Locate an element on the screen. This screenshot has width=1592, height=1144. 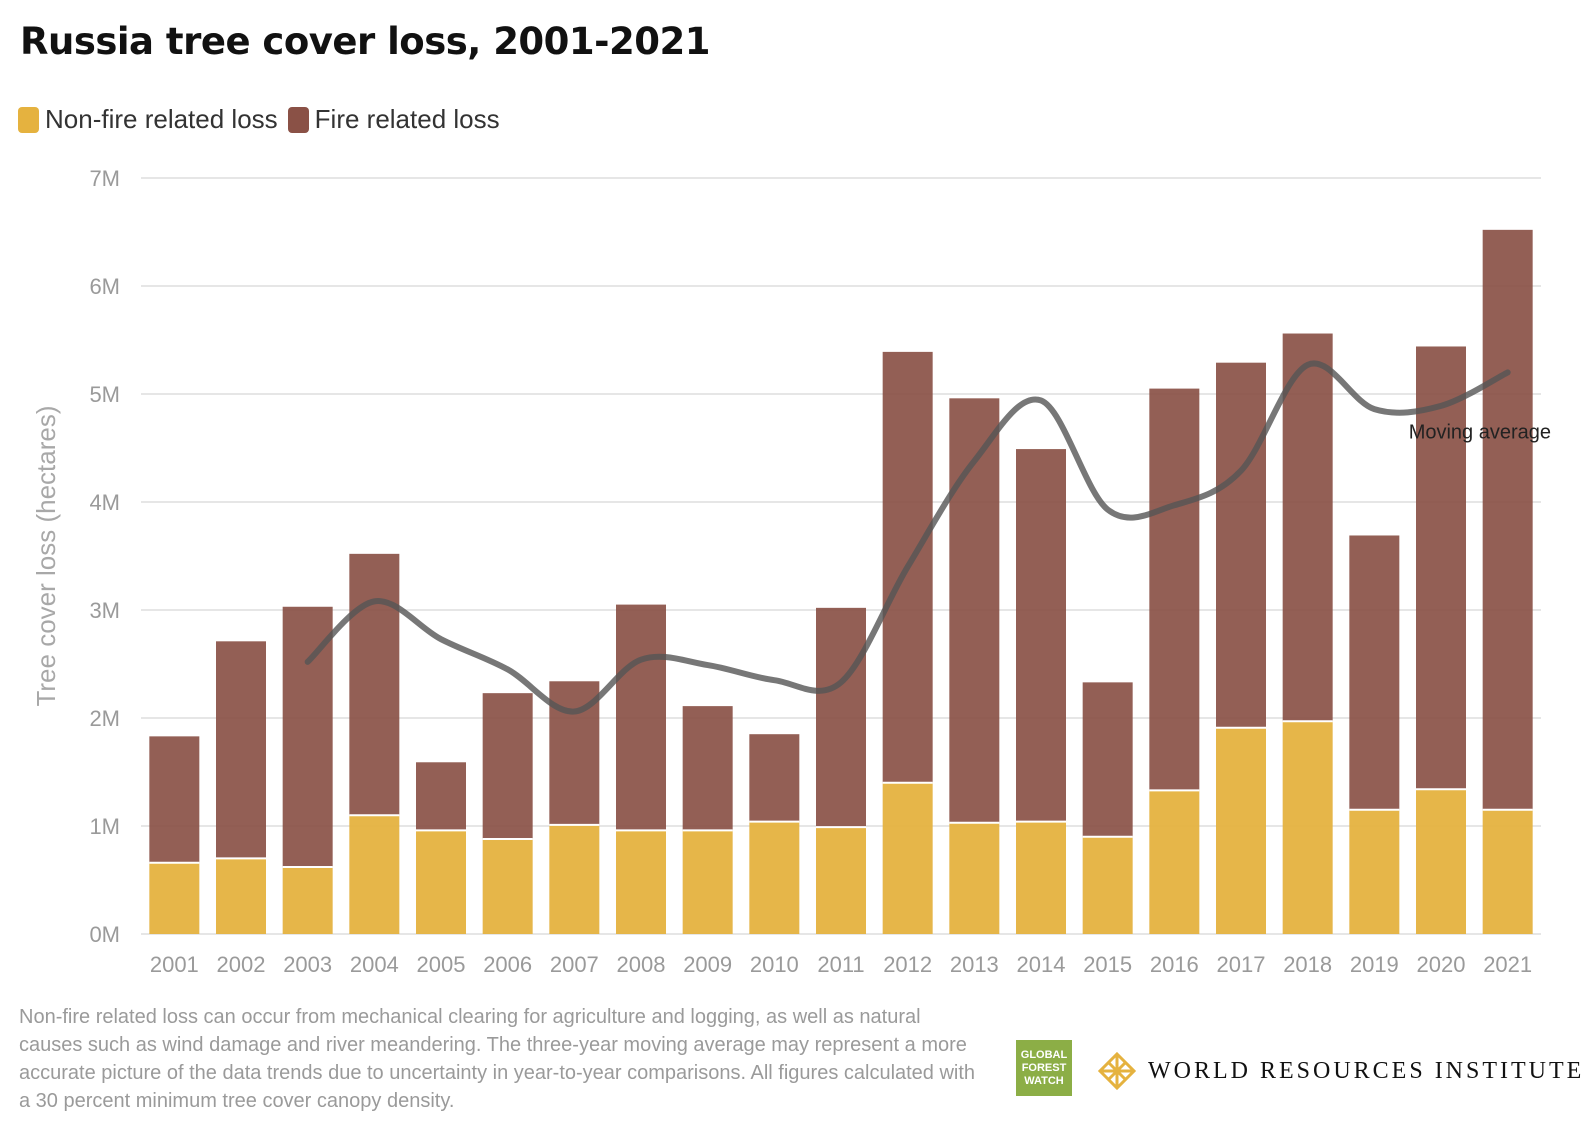
legend-swatch-fire is located at coordinates (298, 119).